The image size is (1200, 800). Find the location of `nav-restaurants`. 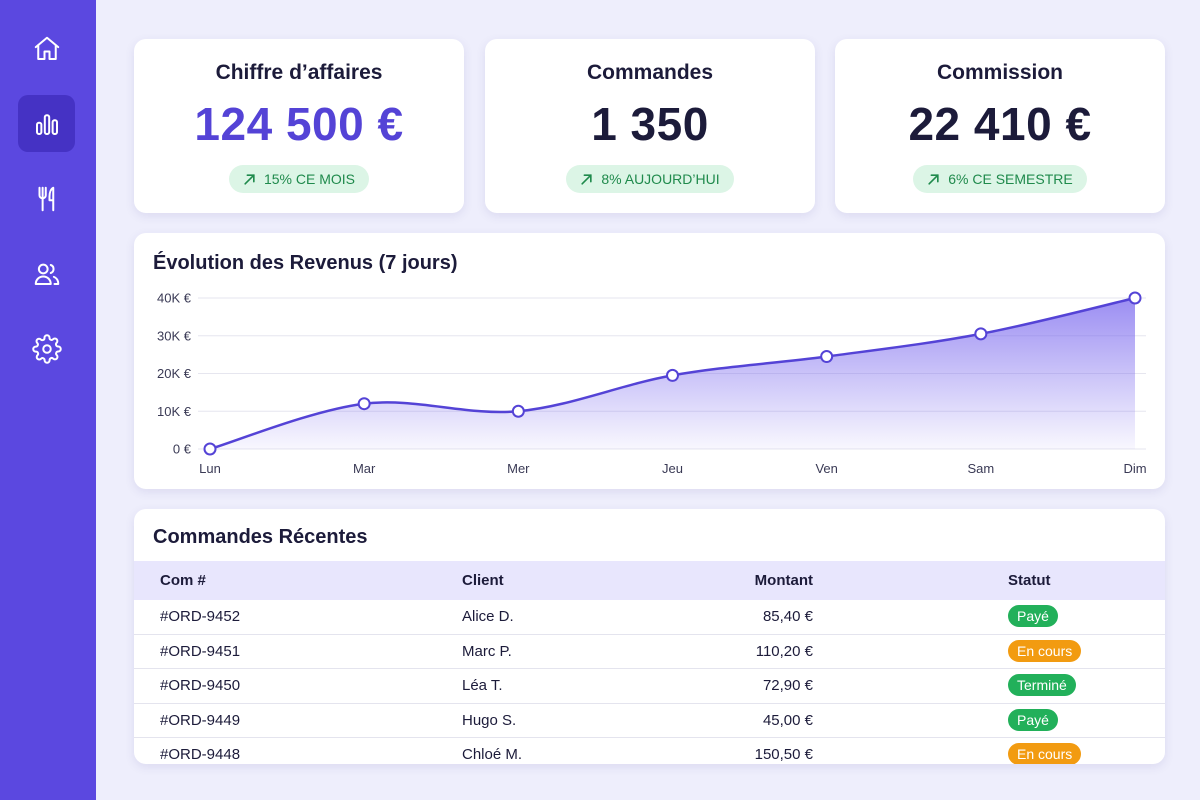

nav-restaurants is located at coordinates (46, 198).